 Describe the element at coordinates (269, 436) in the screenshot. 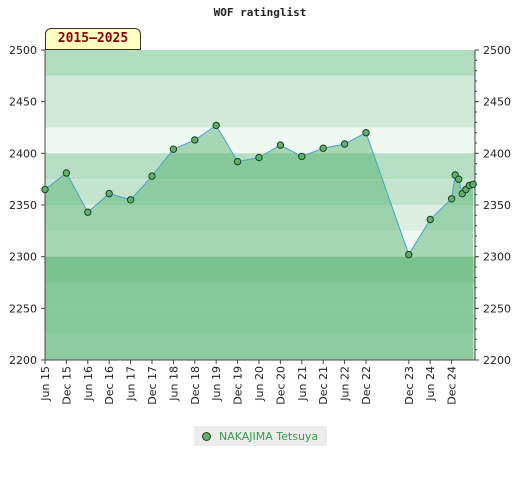

I see `legend-label: NAKAJIMA Tetsuya` at that location.